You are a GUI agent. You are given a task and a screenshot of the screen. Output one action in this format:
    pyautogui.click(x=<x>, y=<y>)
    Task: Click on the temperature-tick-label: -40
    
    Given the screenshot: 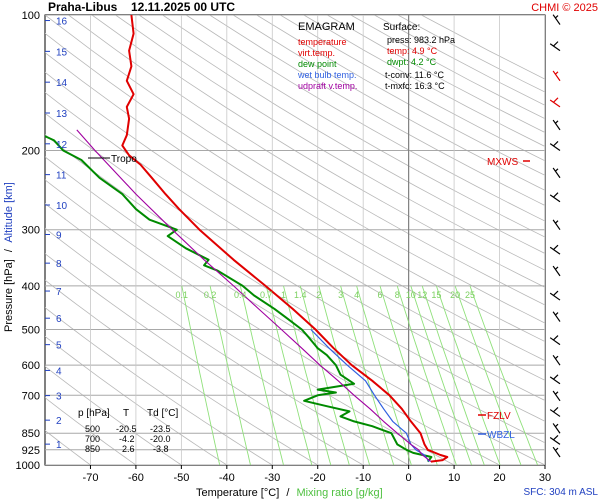 What is the action you would take?
    pyautogui.click(x=227, y=478)
    